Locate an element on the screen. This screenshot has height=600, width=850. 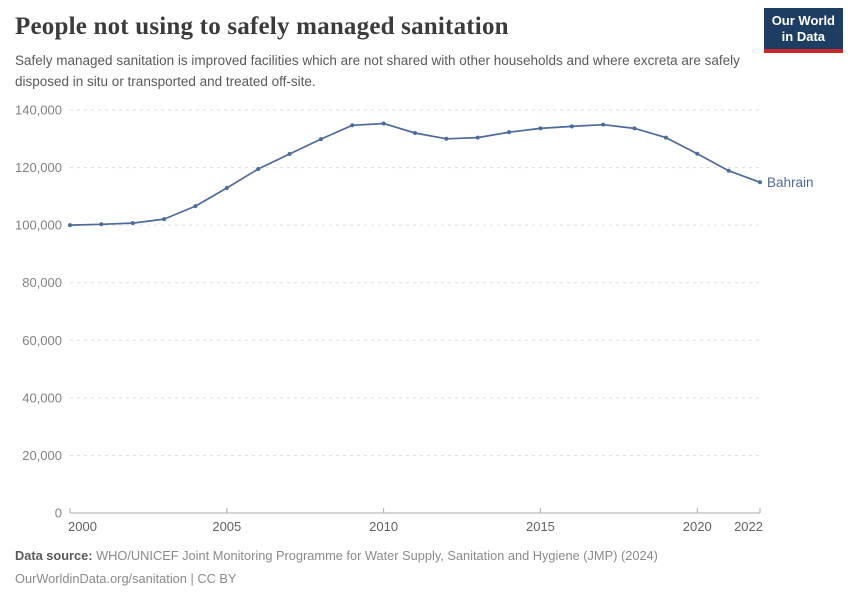
x-tick-label: 2020 is located at coordinates (697, 526).